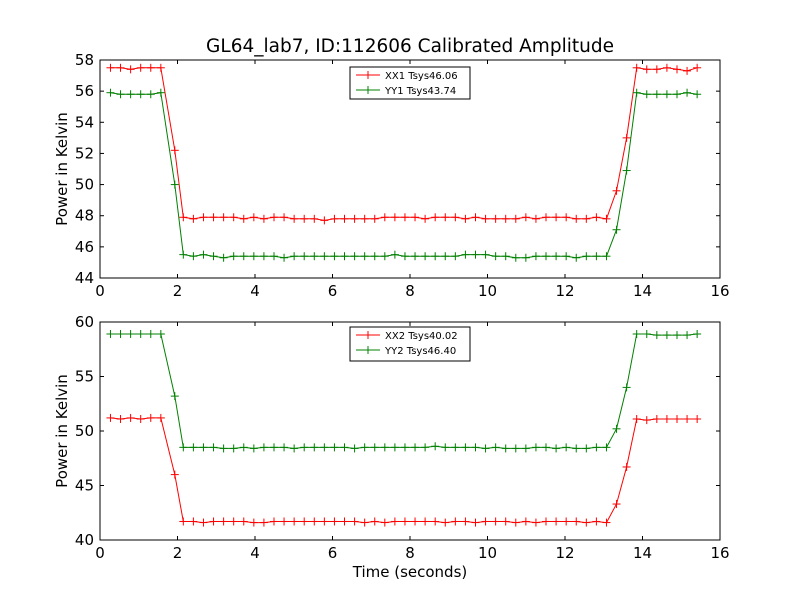 The width and height of the screenshot is (800, 600). Describe the element at coordinates (487, 553) in the screenshot. I see `x-tick-label: 10` at that location.